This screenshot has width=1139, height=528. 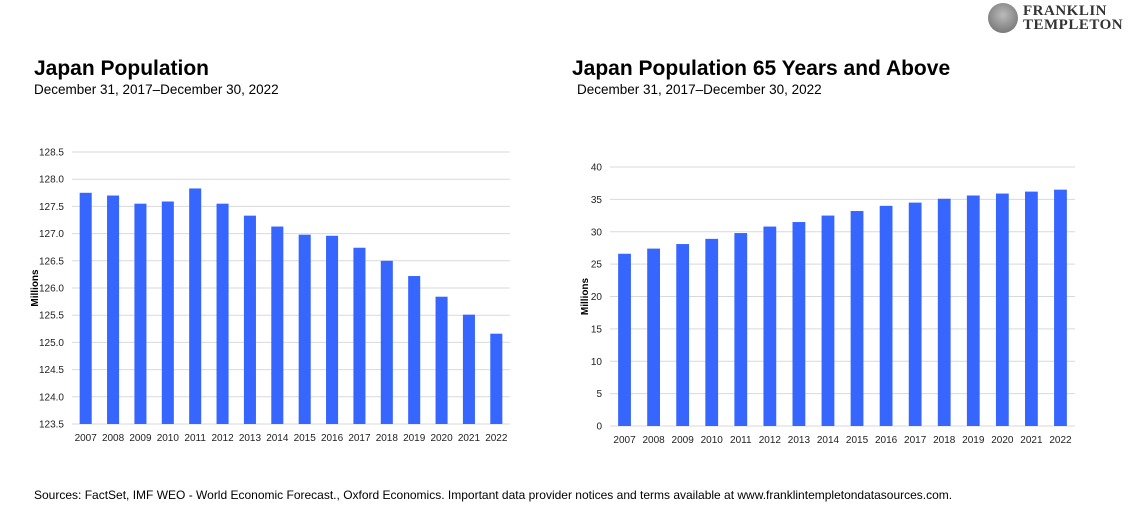 I want to click on y-tick-label: 35, so click(x=597, y=200).